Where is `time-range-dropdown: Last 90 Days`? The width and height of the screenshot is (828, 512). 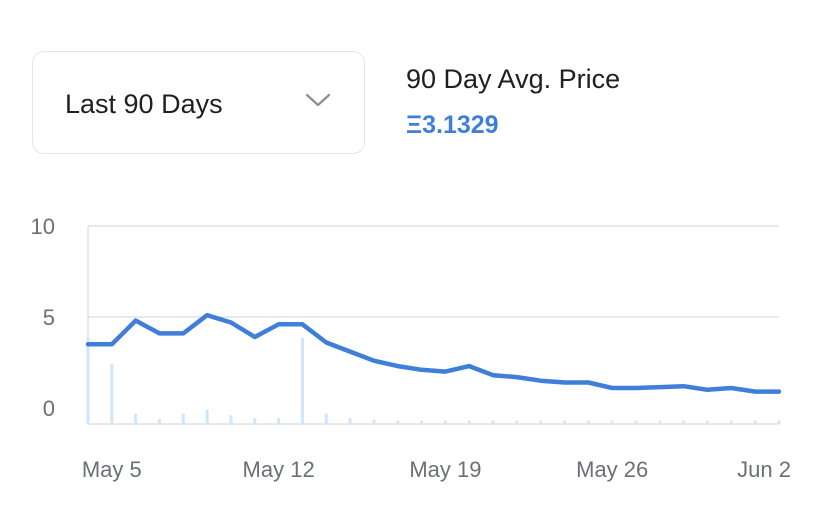 time-range-dropdown: Last 90 Days is located at coordinates (198, 102).